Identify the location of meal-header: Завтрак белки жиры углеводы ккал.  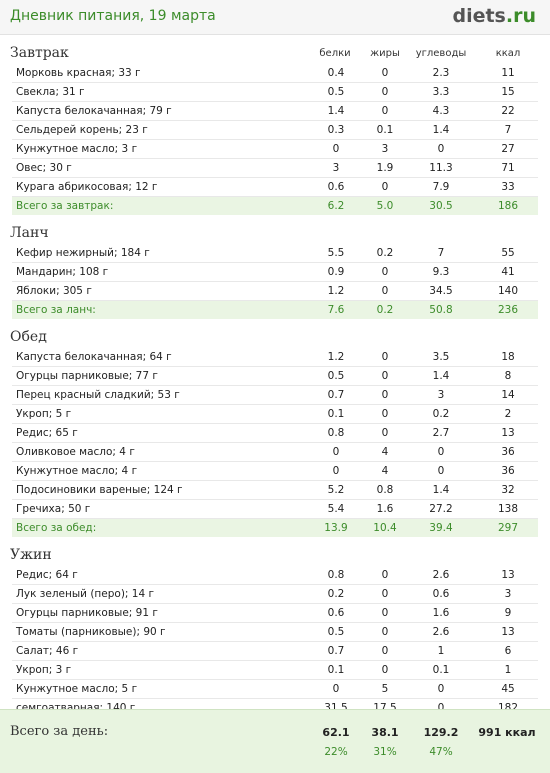
(275, 54).